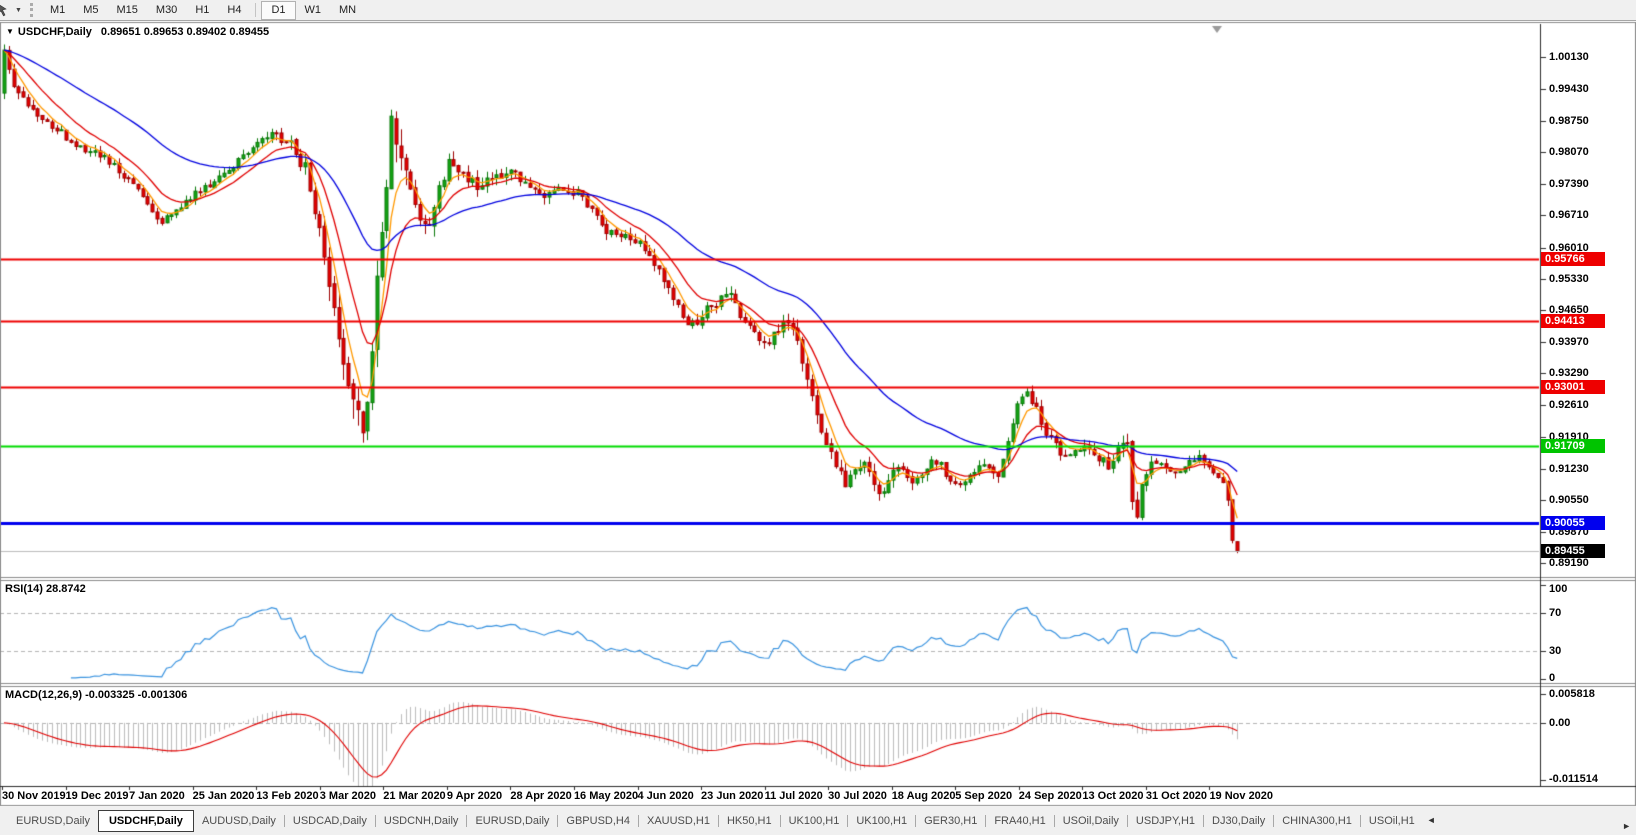 This screenshot has height=835, width=1636. Describe the element at coordinates (1569, 468) in the screenshot. I see `price-tick-label: 0.91230` at that location.